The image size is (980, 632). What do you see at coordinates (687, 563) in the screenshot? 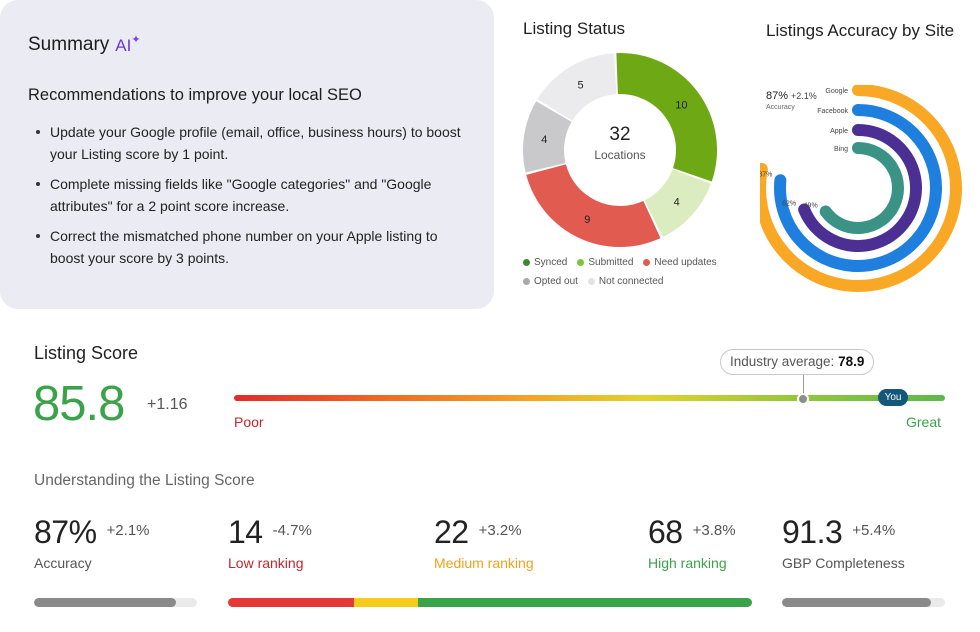
I see `metric-label: High ranking` at bounding box center [687, 563].